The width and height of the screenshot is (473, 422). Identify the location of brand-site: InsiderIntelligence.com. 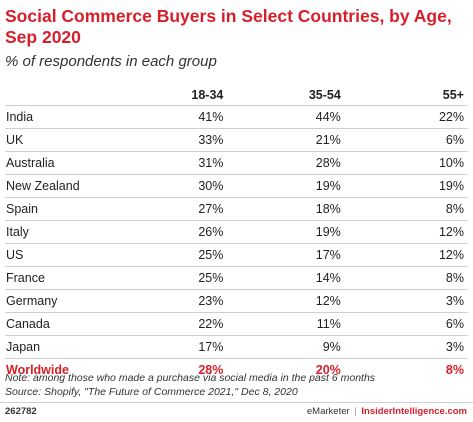
(414, 411).